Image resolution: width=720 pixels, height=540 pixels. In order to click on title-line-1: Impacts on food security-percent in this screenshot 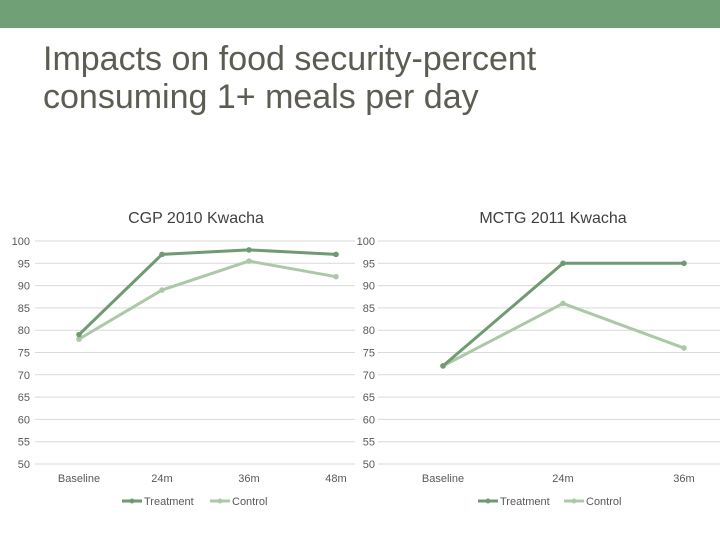, I will do `click(290, 59)`.